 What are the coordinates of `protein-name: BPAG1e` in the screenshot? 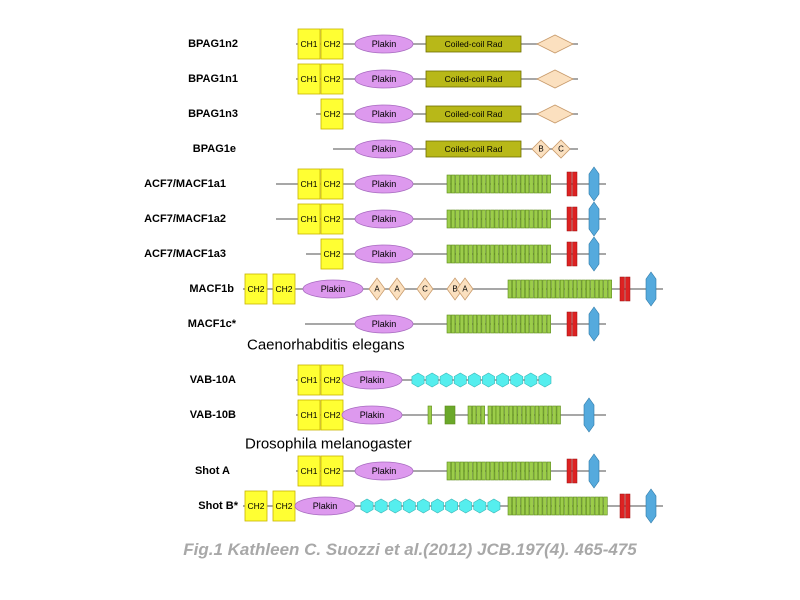 It's located at (214, 149).